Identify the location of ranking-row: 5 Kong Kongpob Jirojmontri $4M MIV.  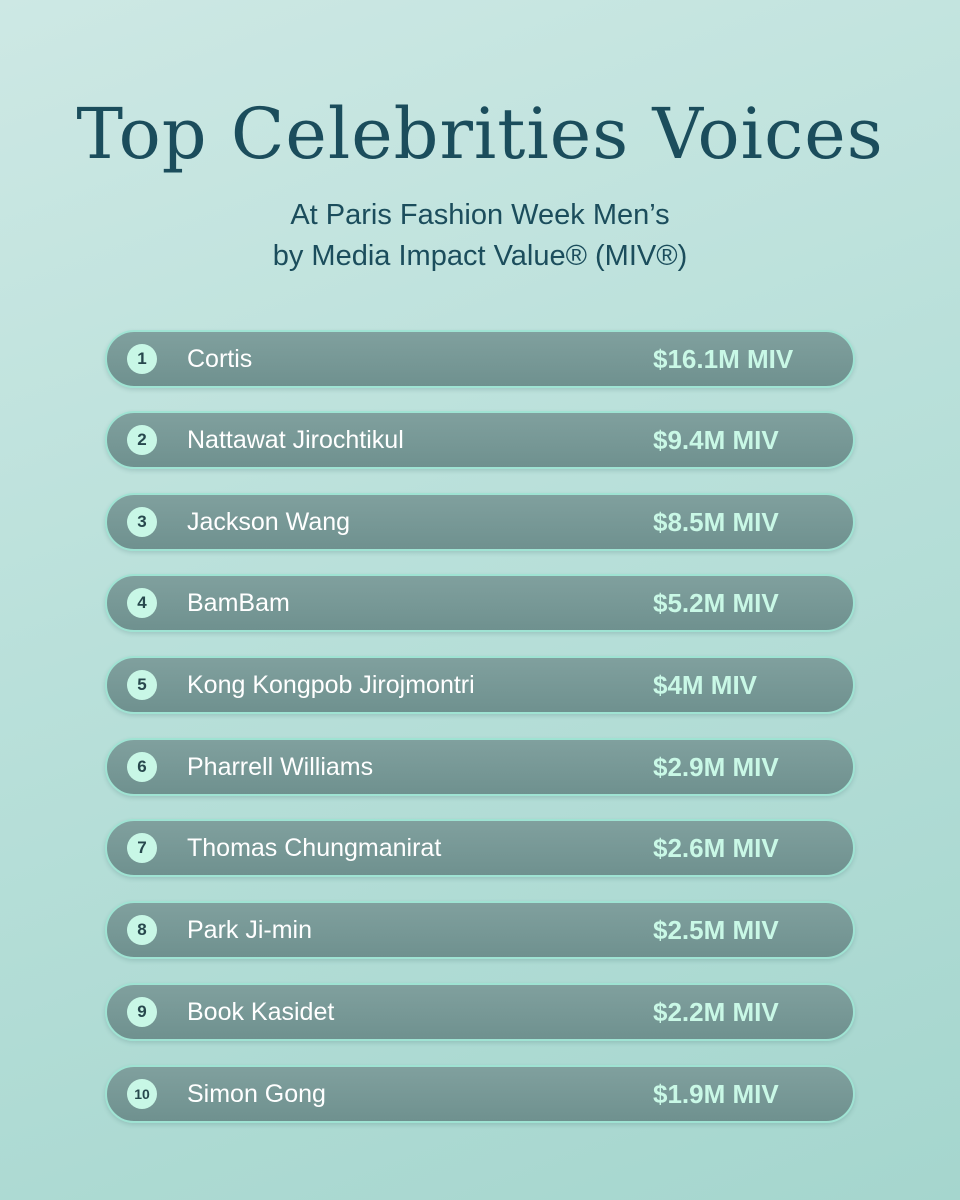
(480, 685).